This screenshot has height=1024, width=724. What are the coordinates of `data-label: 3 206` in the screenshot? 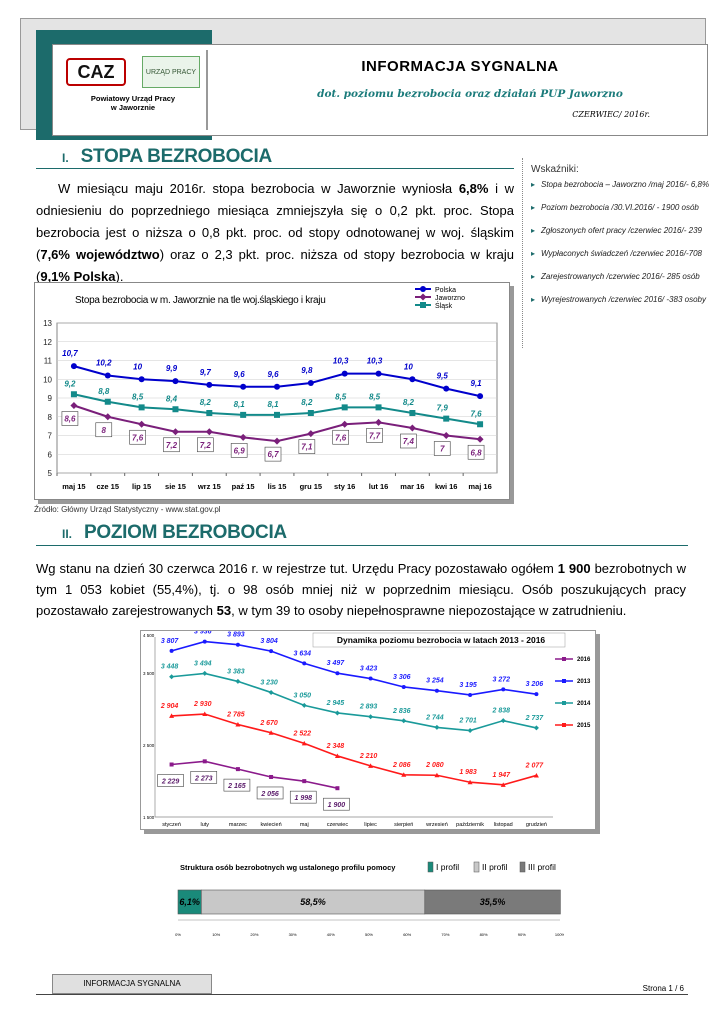 It's located at (535, 684).